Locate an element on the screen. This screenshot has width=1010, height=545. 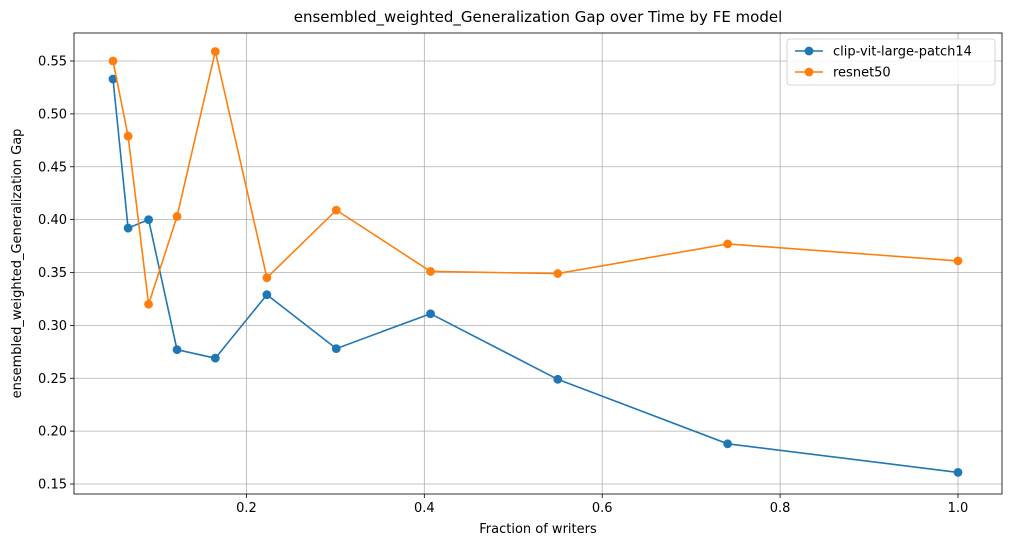
x-axis: 0.2 0.4 0.6 0.8 1.0 is located at coordinates (602, 505).